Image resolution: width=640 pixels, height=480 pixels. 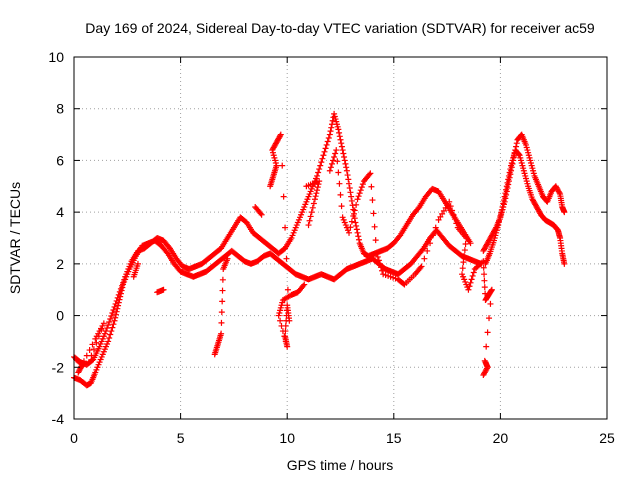 I want to click on y-tick-label: 4, so click(x=60, y=212).